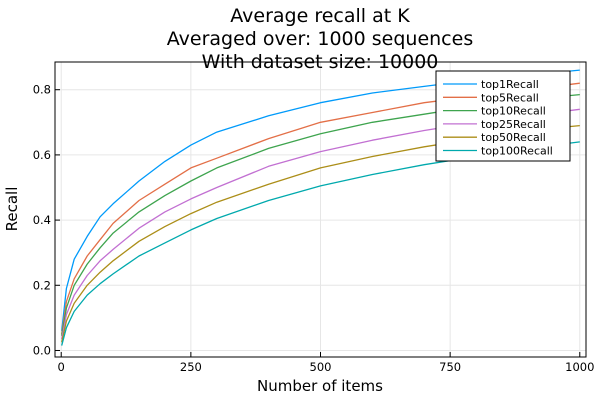 This screenshot has height=400, width=600. Describe the element at coordinates (517, 151) in the screenshot. I see `legend-label-top100Recall: top100Recall` at that location.